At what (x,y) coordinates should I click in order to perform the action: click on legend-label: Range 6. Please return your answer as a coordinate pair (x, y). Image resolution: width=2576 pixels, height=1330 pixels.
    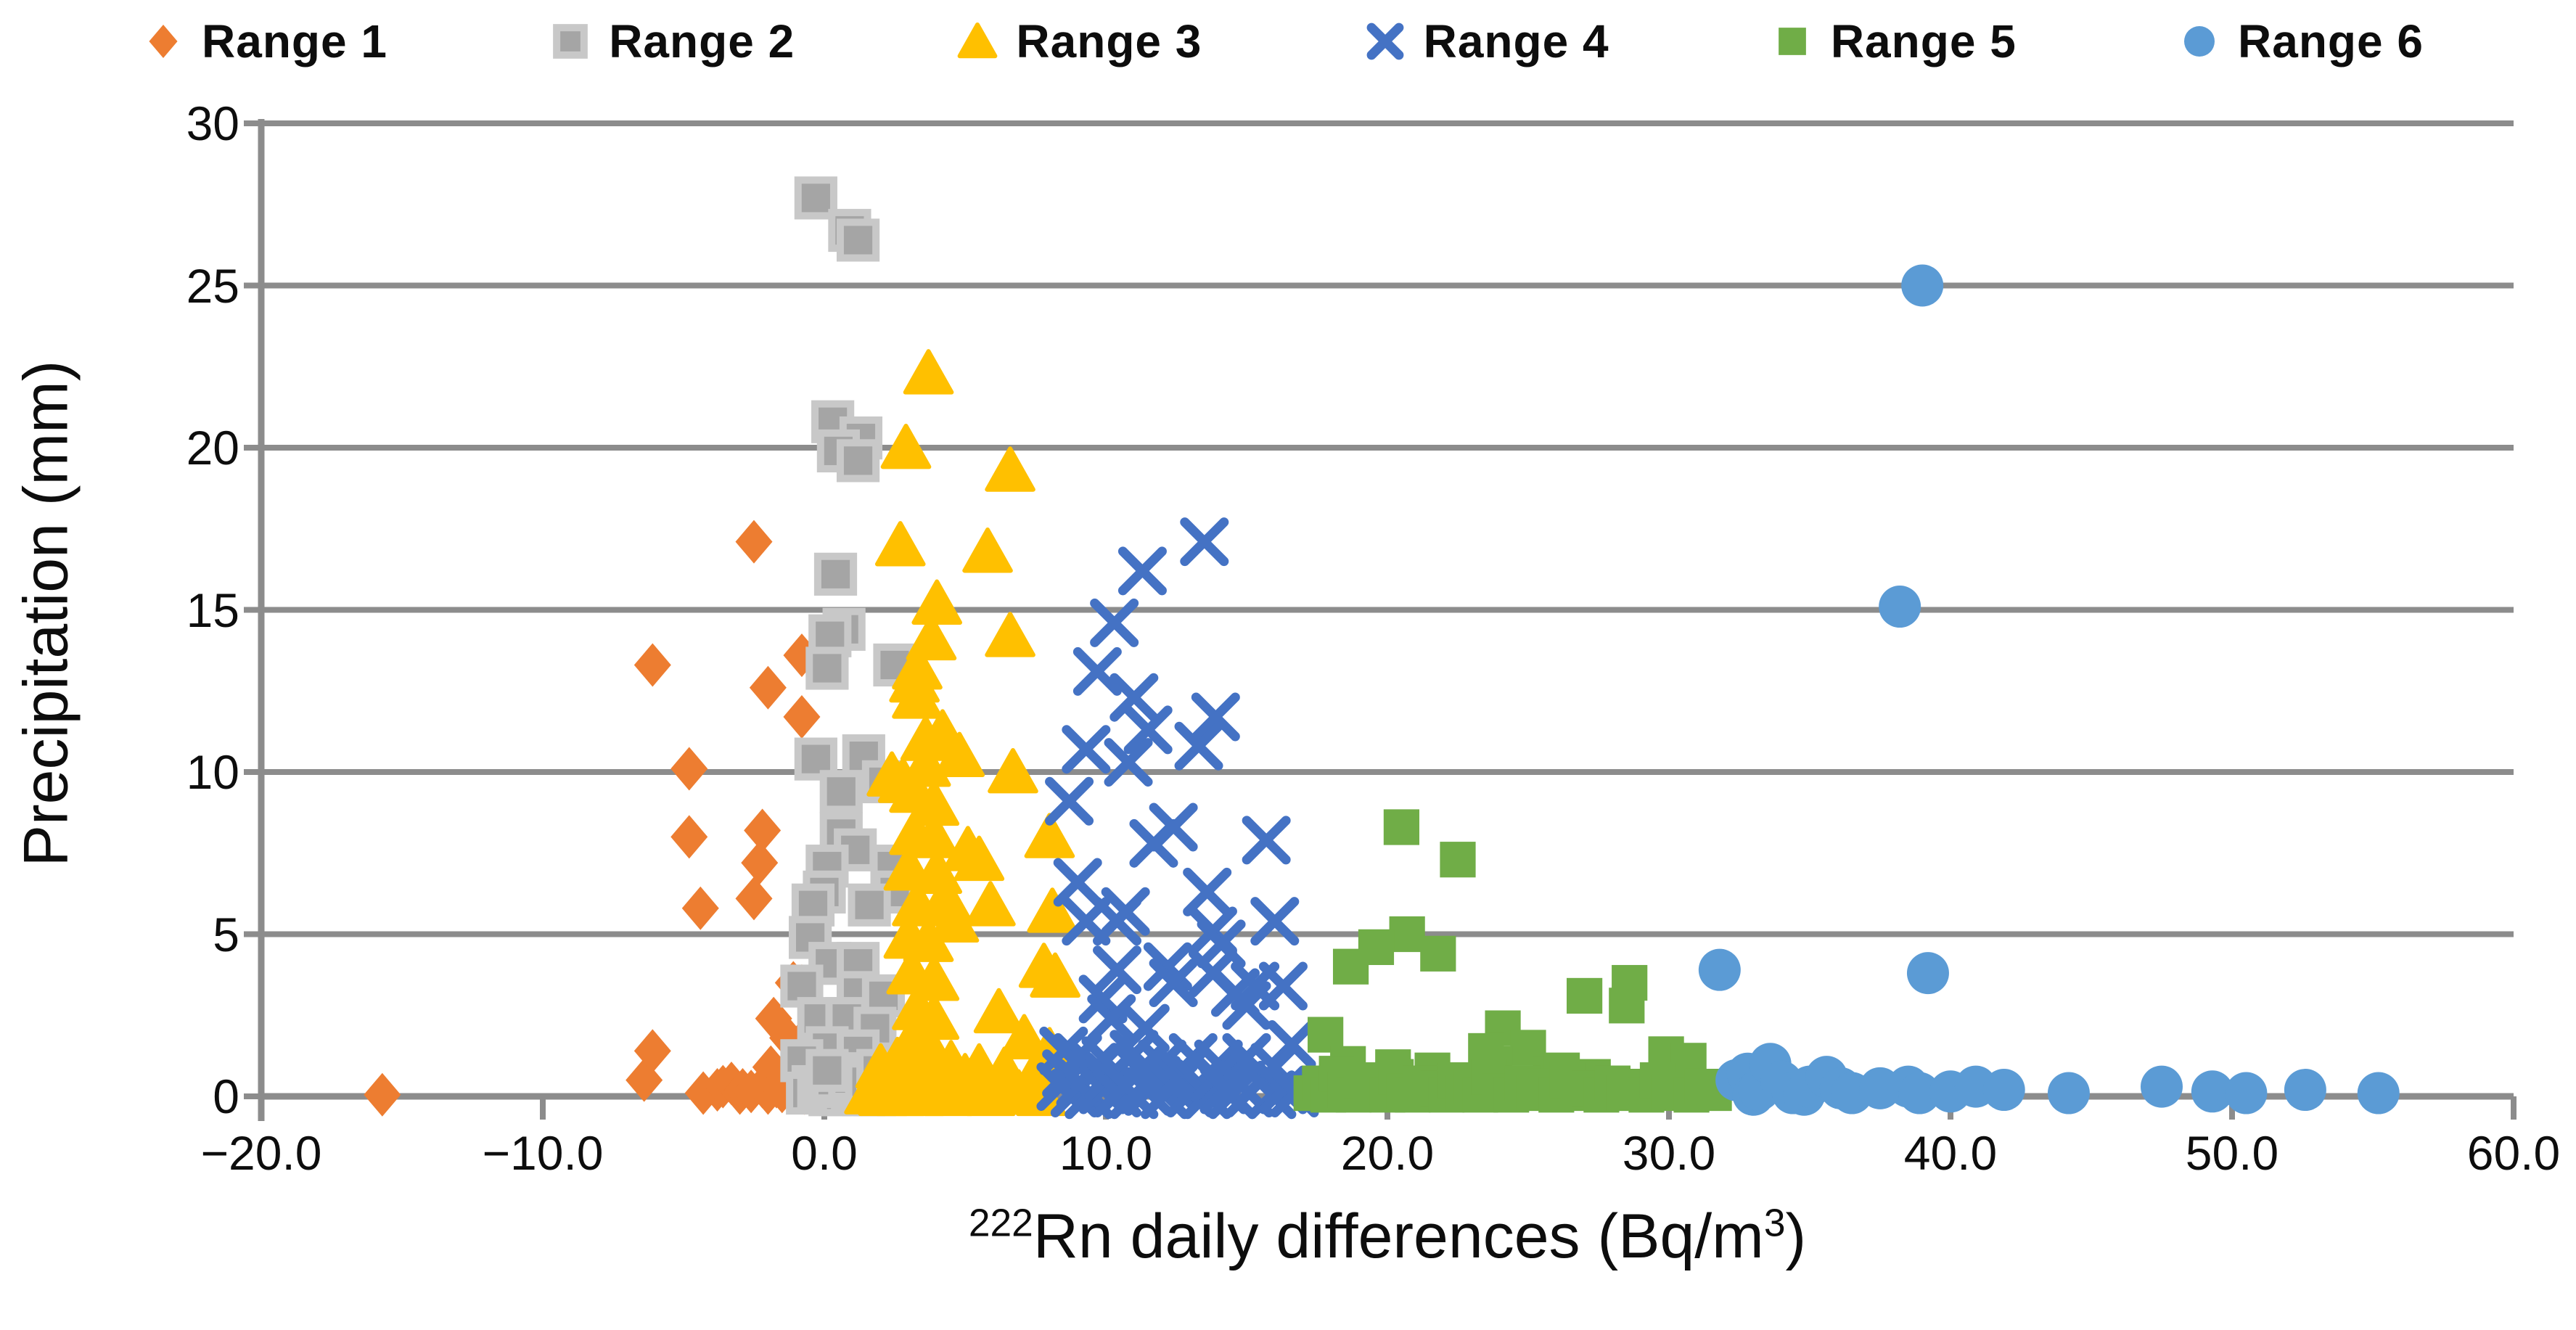
    Looking at the image, I should click on (2331, 41).